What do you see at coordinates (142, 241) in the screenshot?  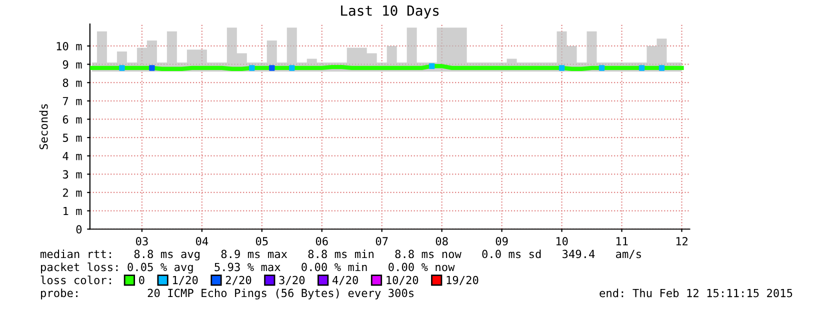 I see `x-tick-label: 03` at bounding box center [142, 241].